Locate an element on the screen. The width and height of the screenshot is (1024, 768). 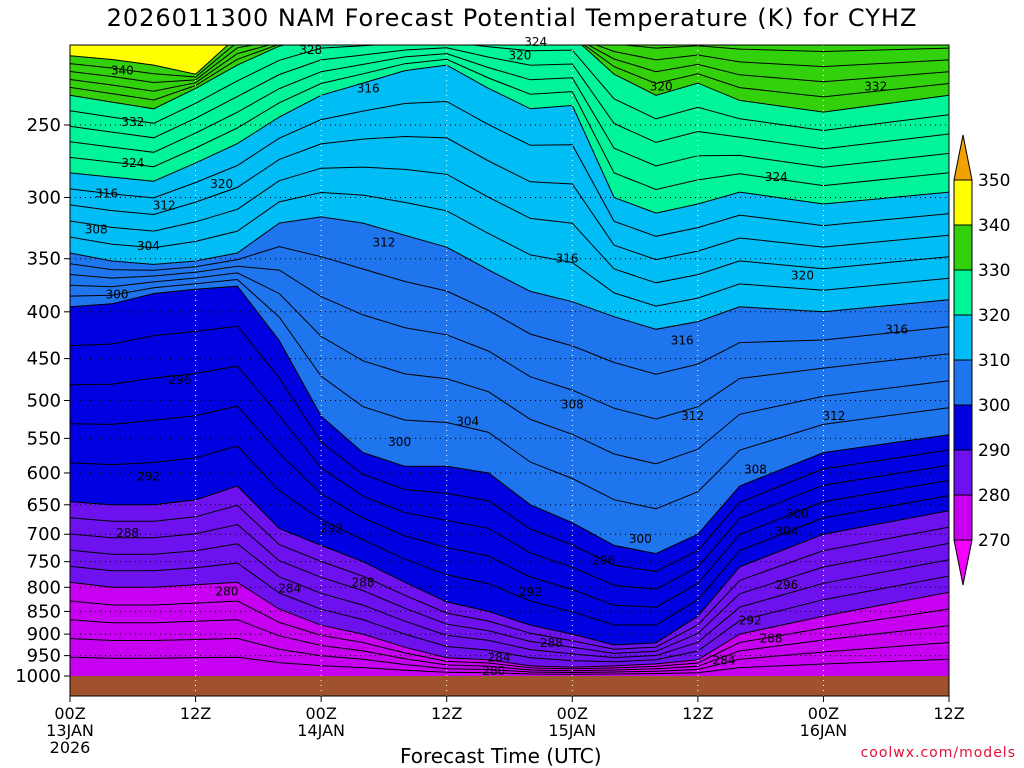
contour-label: 308 is located at coordinates (96, 229).